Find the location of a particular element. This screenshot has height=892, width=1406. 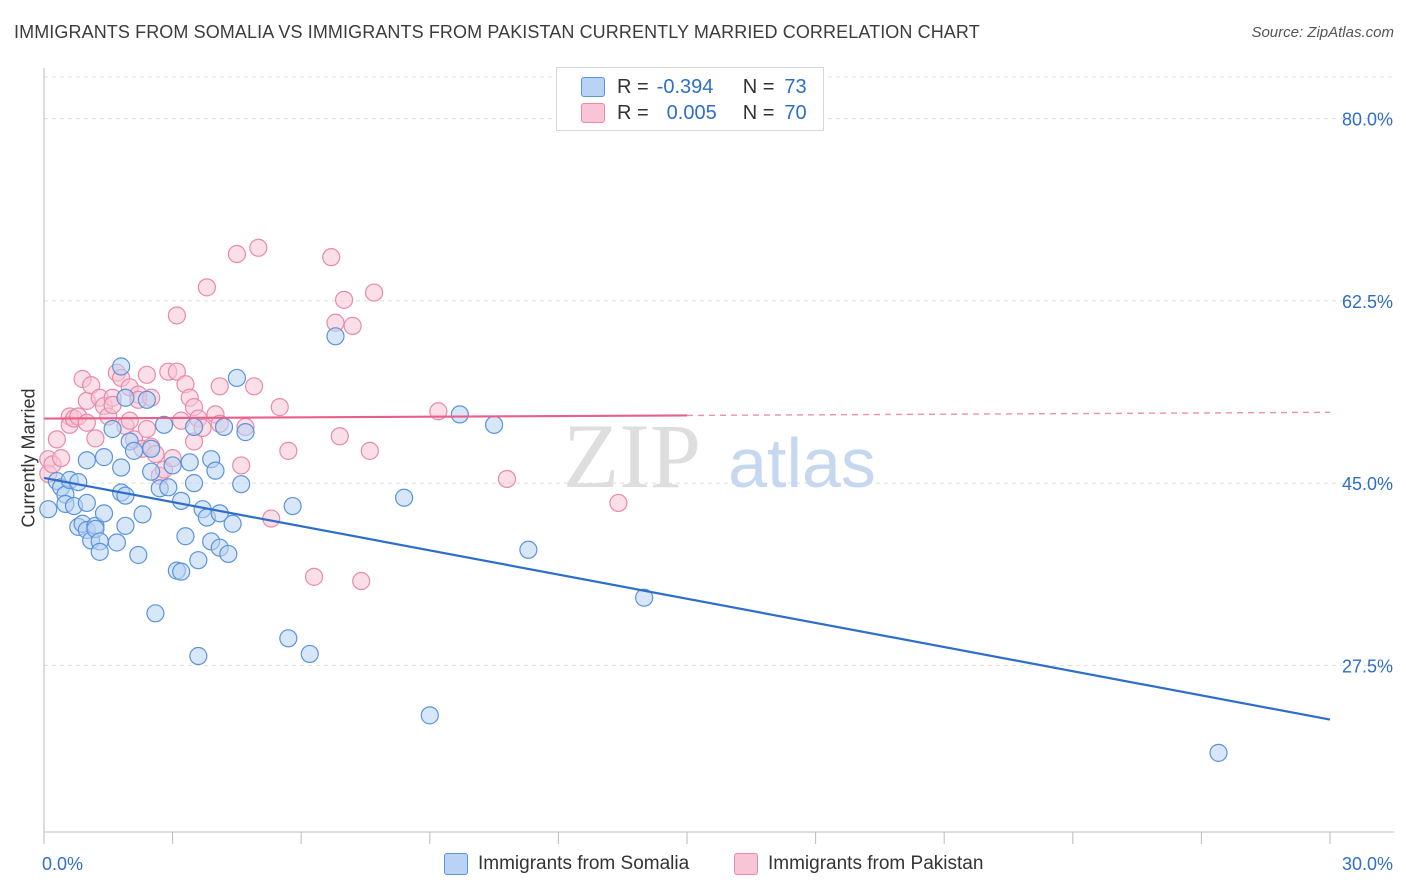

pakistan-trend-line is located at coordinates (365, 417).